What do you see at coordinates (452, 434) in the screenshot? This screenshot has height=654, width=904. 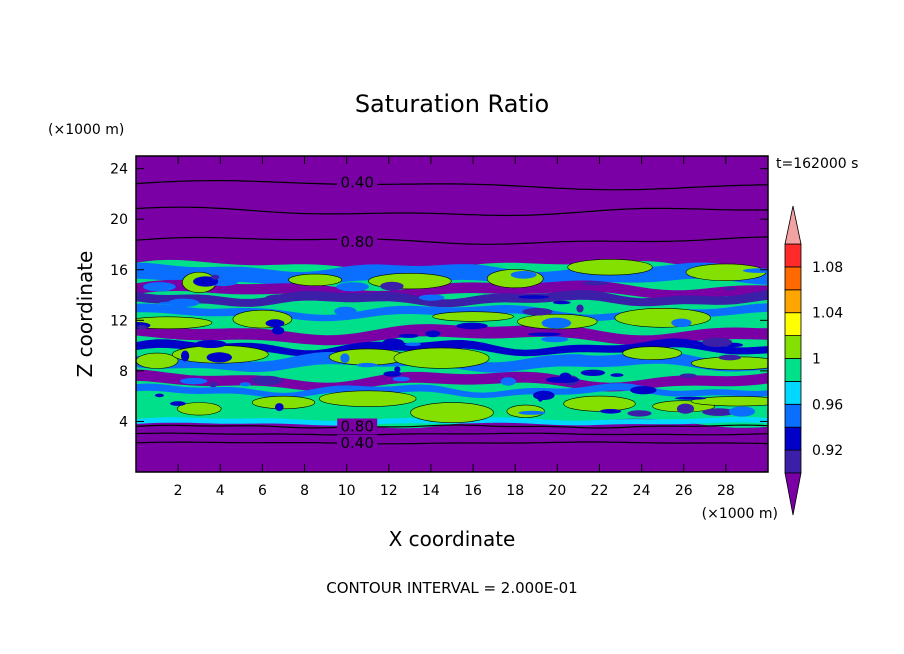 I see `contour-lower-mid` at bounding box center [452, 434].